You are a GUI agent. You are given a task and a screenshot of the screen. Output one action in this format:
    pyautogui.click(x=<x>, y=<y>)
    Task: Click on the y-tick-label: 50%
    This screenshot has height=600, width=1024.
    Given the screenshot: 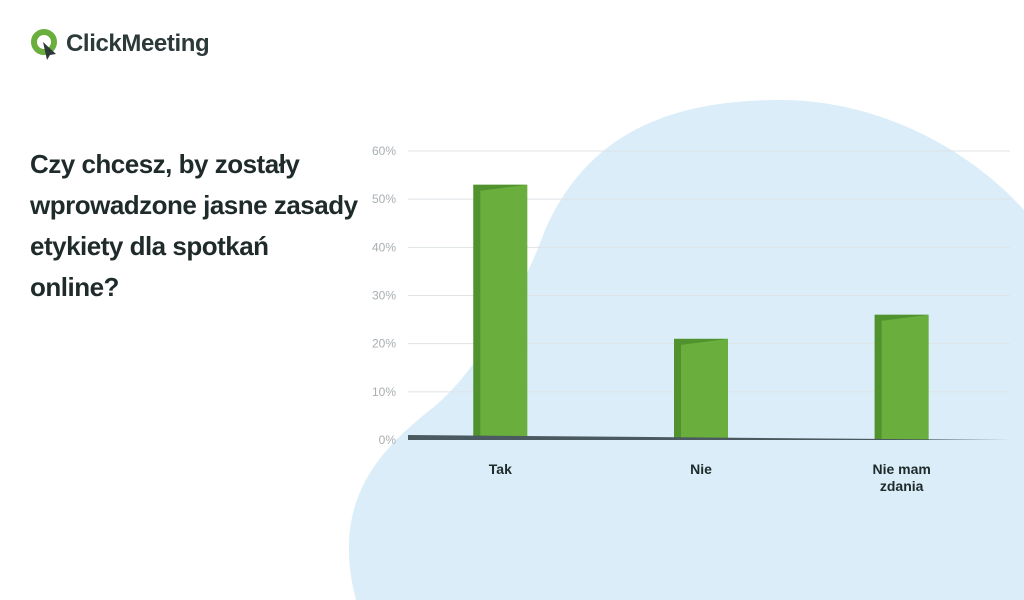 What is the action you would take?
    pyautogui.click(x=384, y=199)
    